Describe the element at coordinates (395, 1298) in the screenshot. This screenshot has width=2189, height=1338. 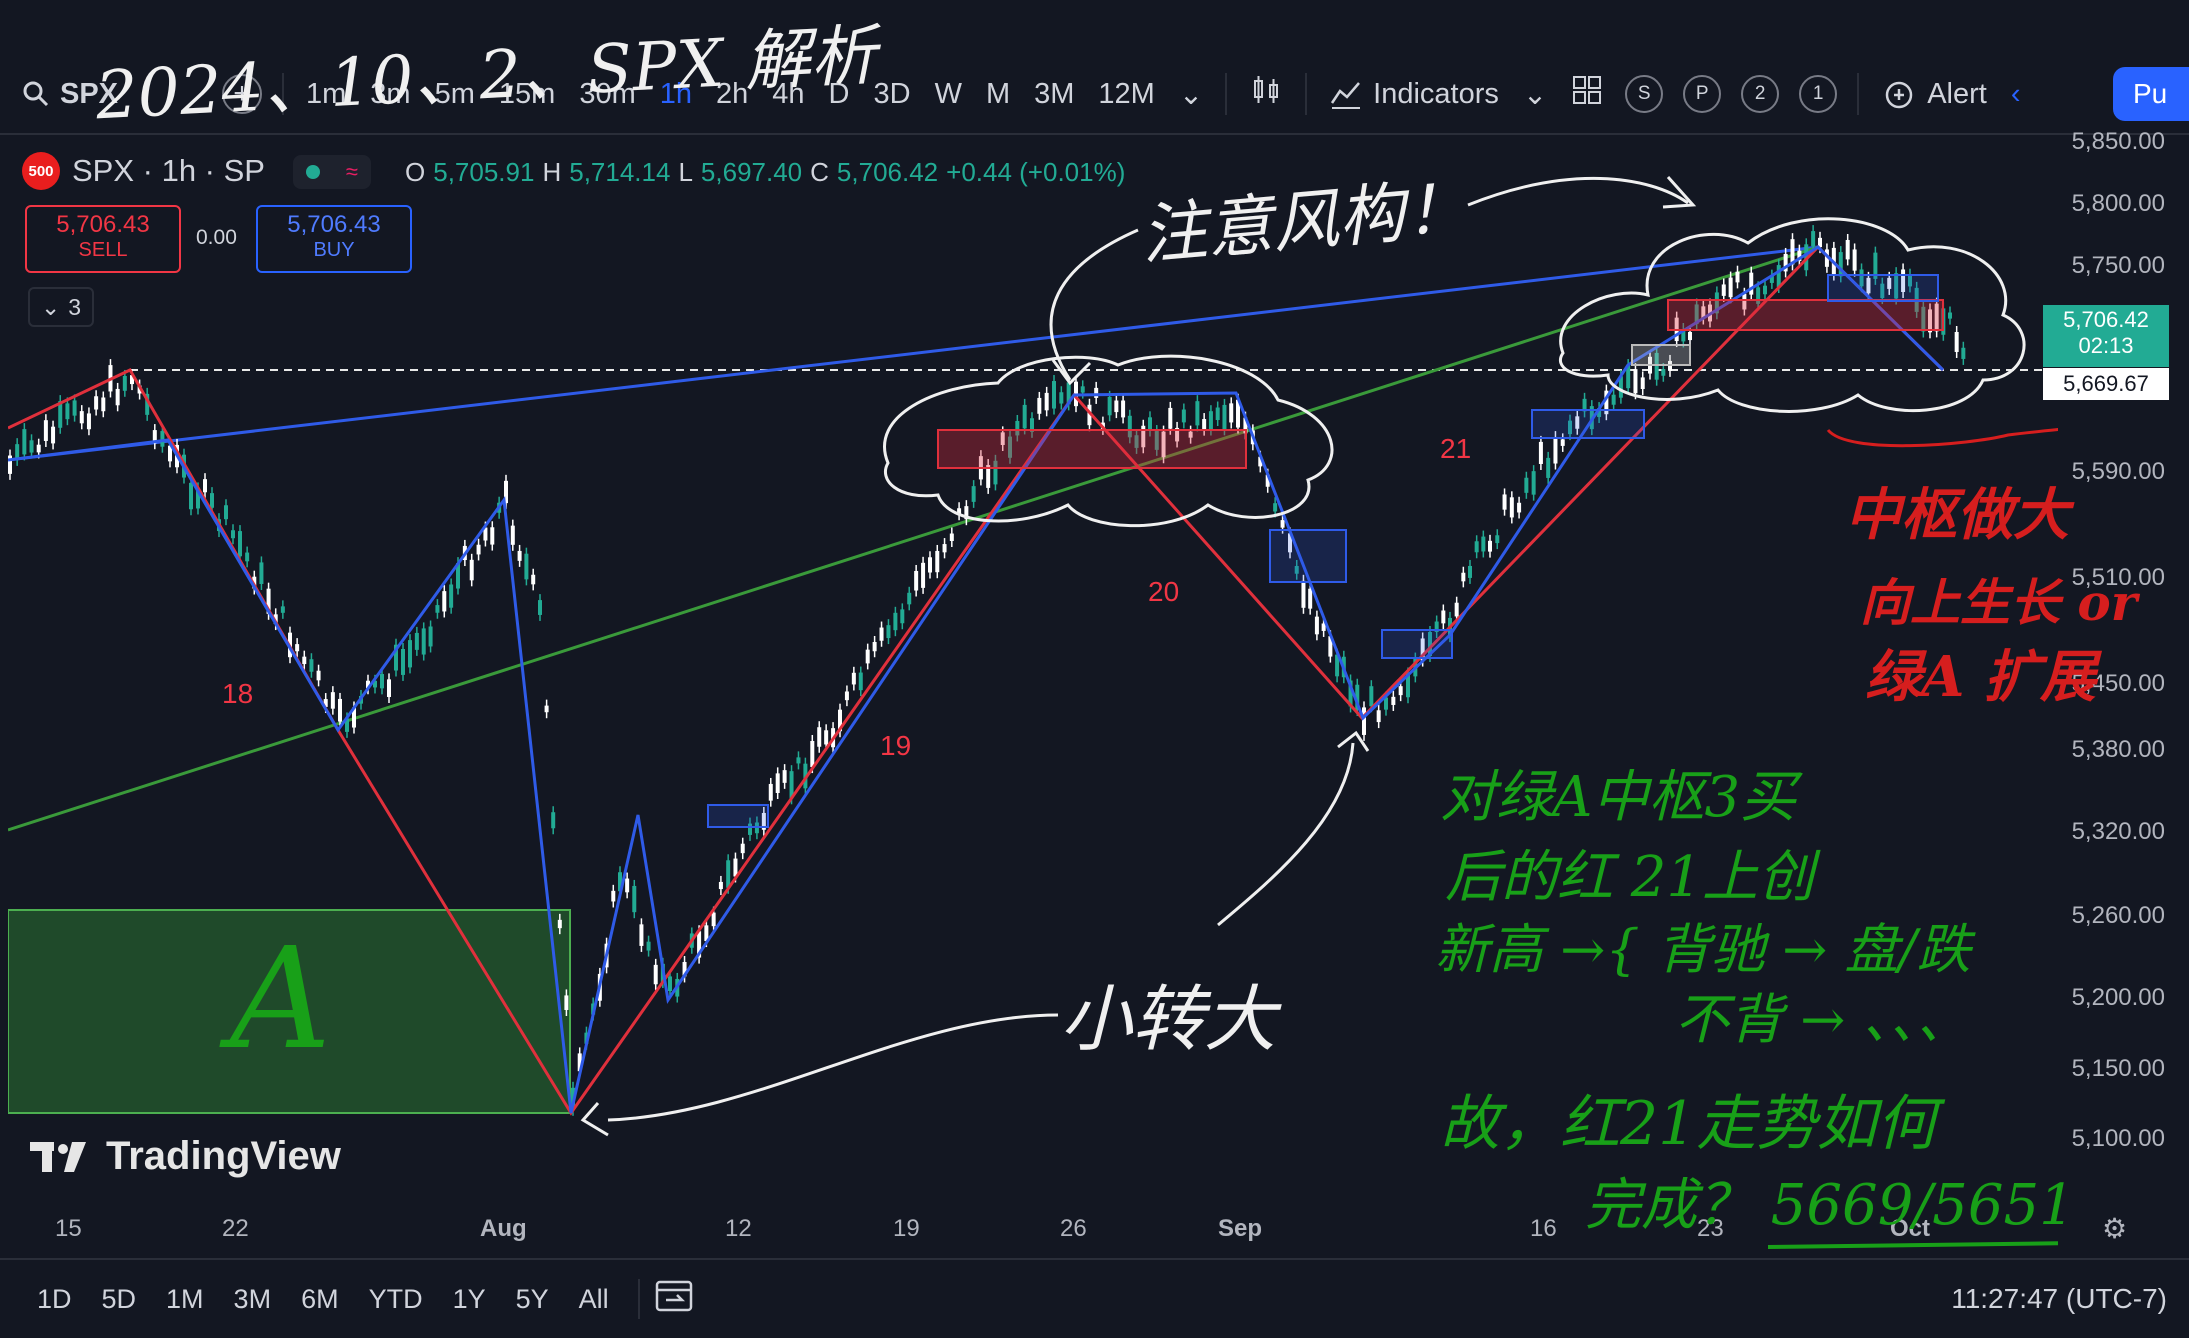
I see `range-ytd: YTD` at that location.